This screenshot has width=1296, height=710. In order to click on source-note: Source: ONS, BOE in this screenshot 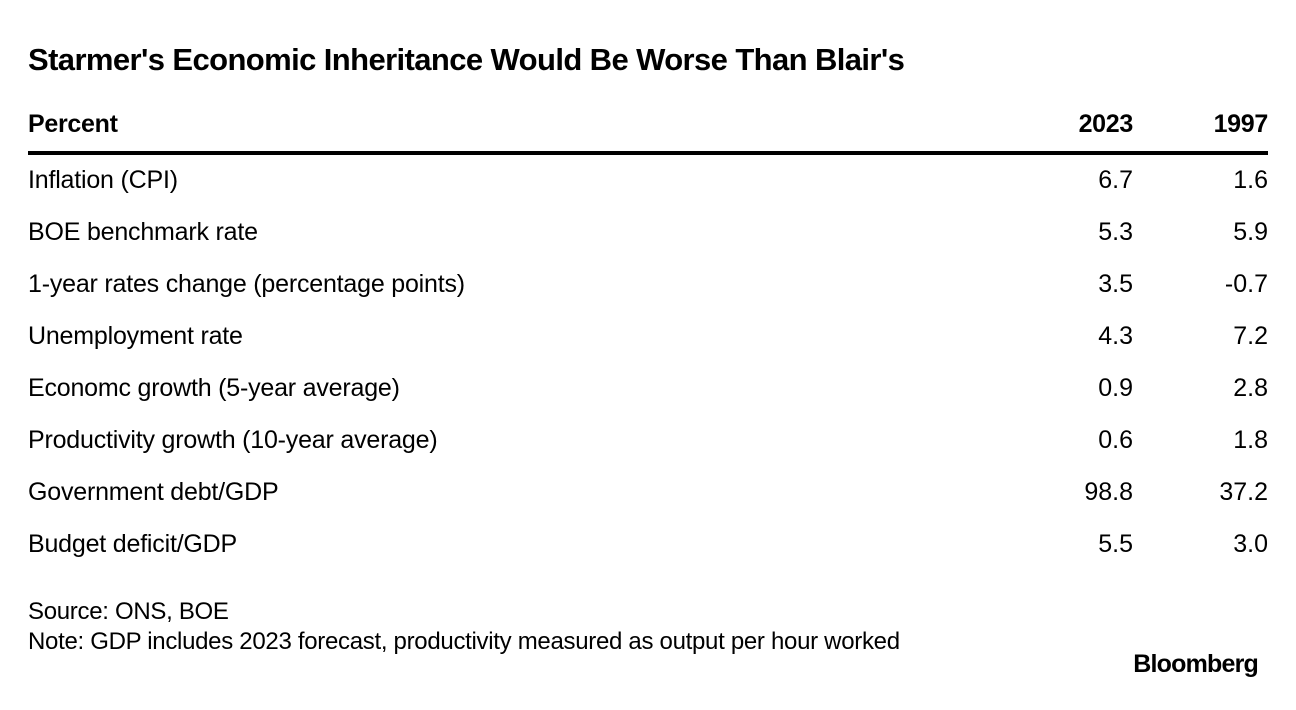, I will do `click(128, 611)`.